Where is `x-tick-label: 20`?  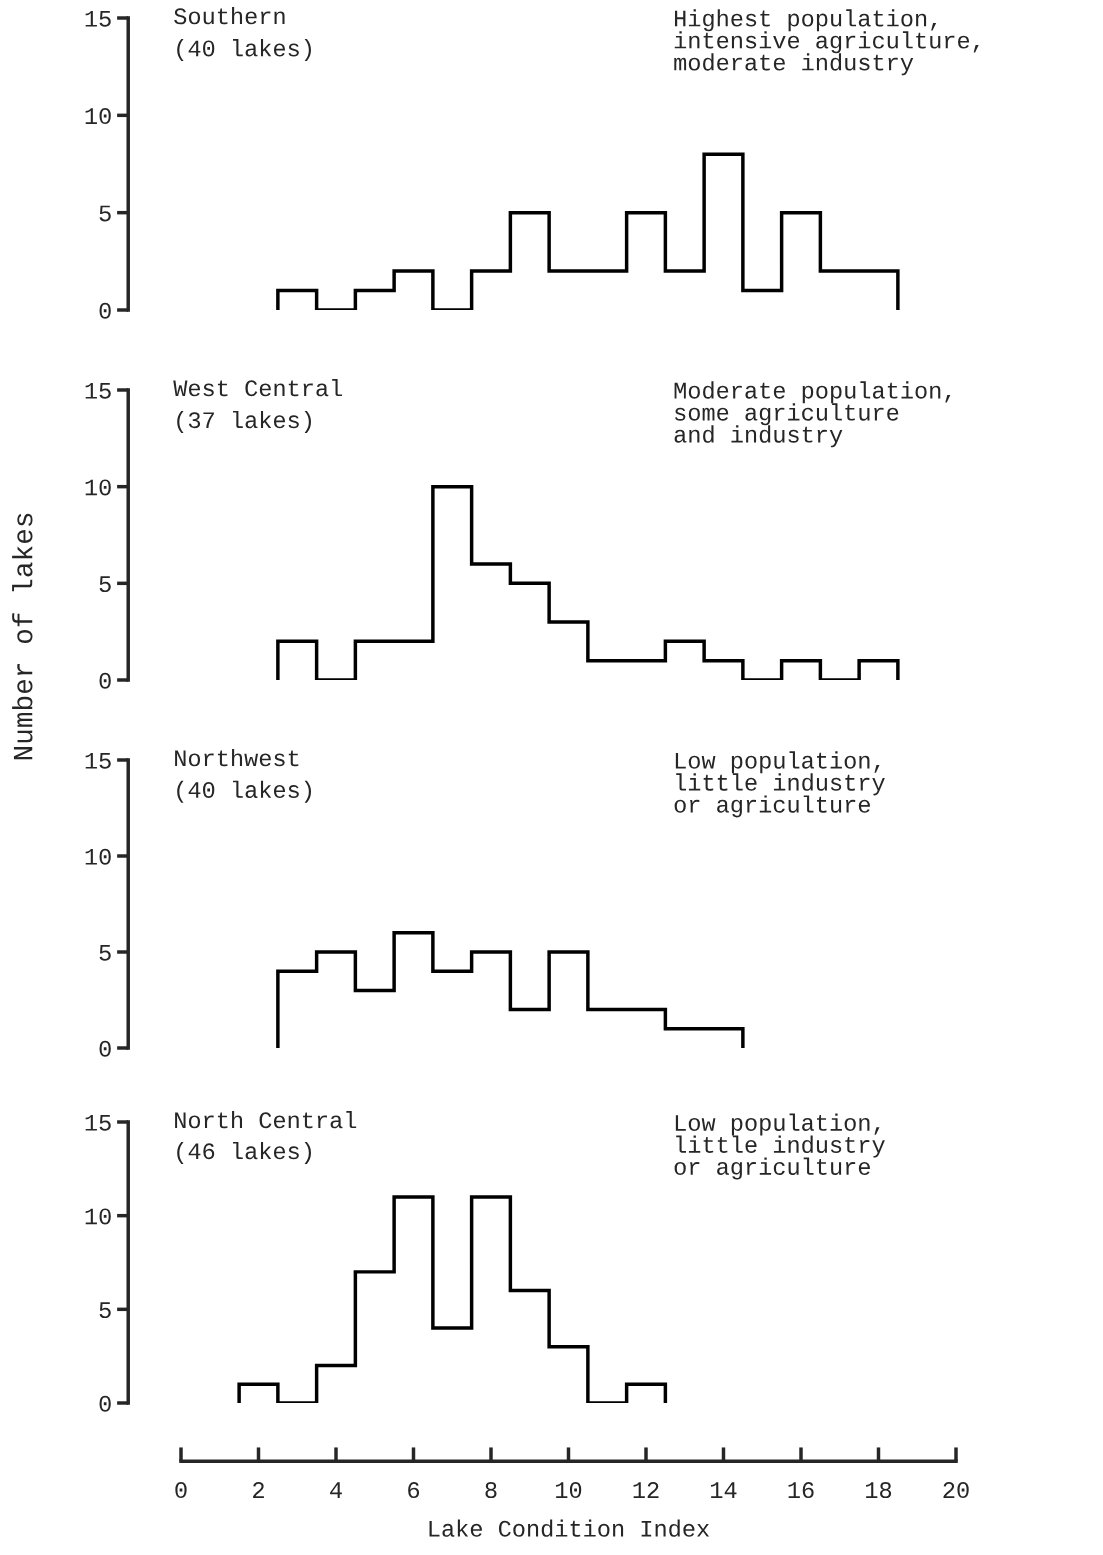
x-tick-label: 20 is located at coordinates (956, 1490).